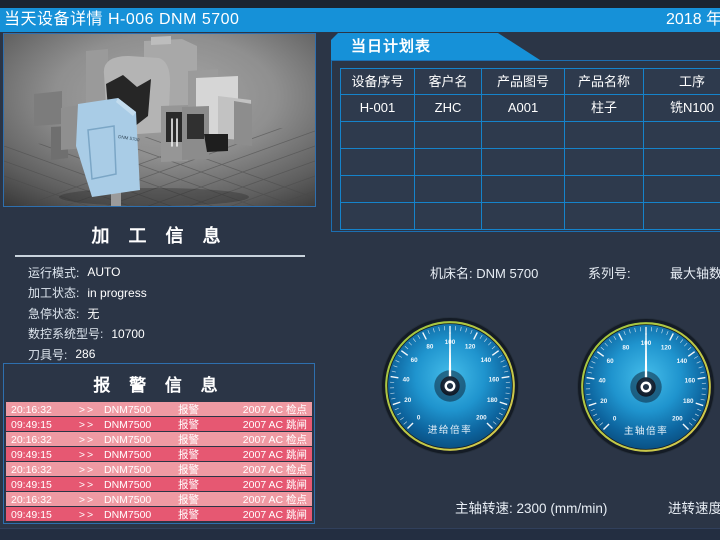 This screenshot has width=720, height=540. I want to click on info-field-value: AUTO, so click(104, 272).